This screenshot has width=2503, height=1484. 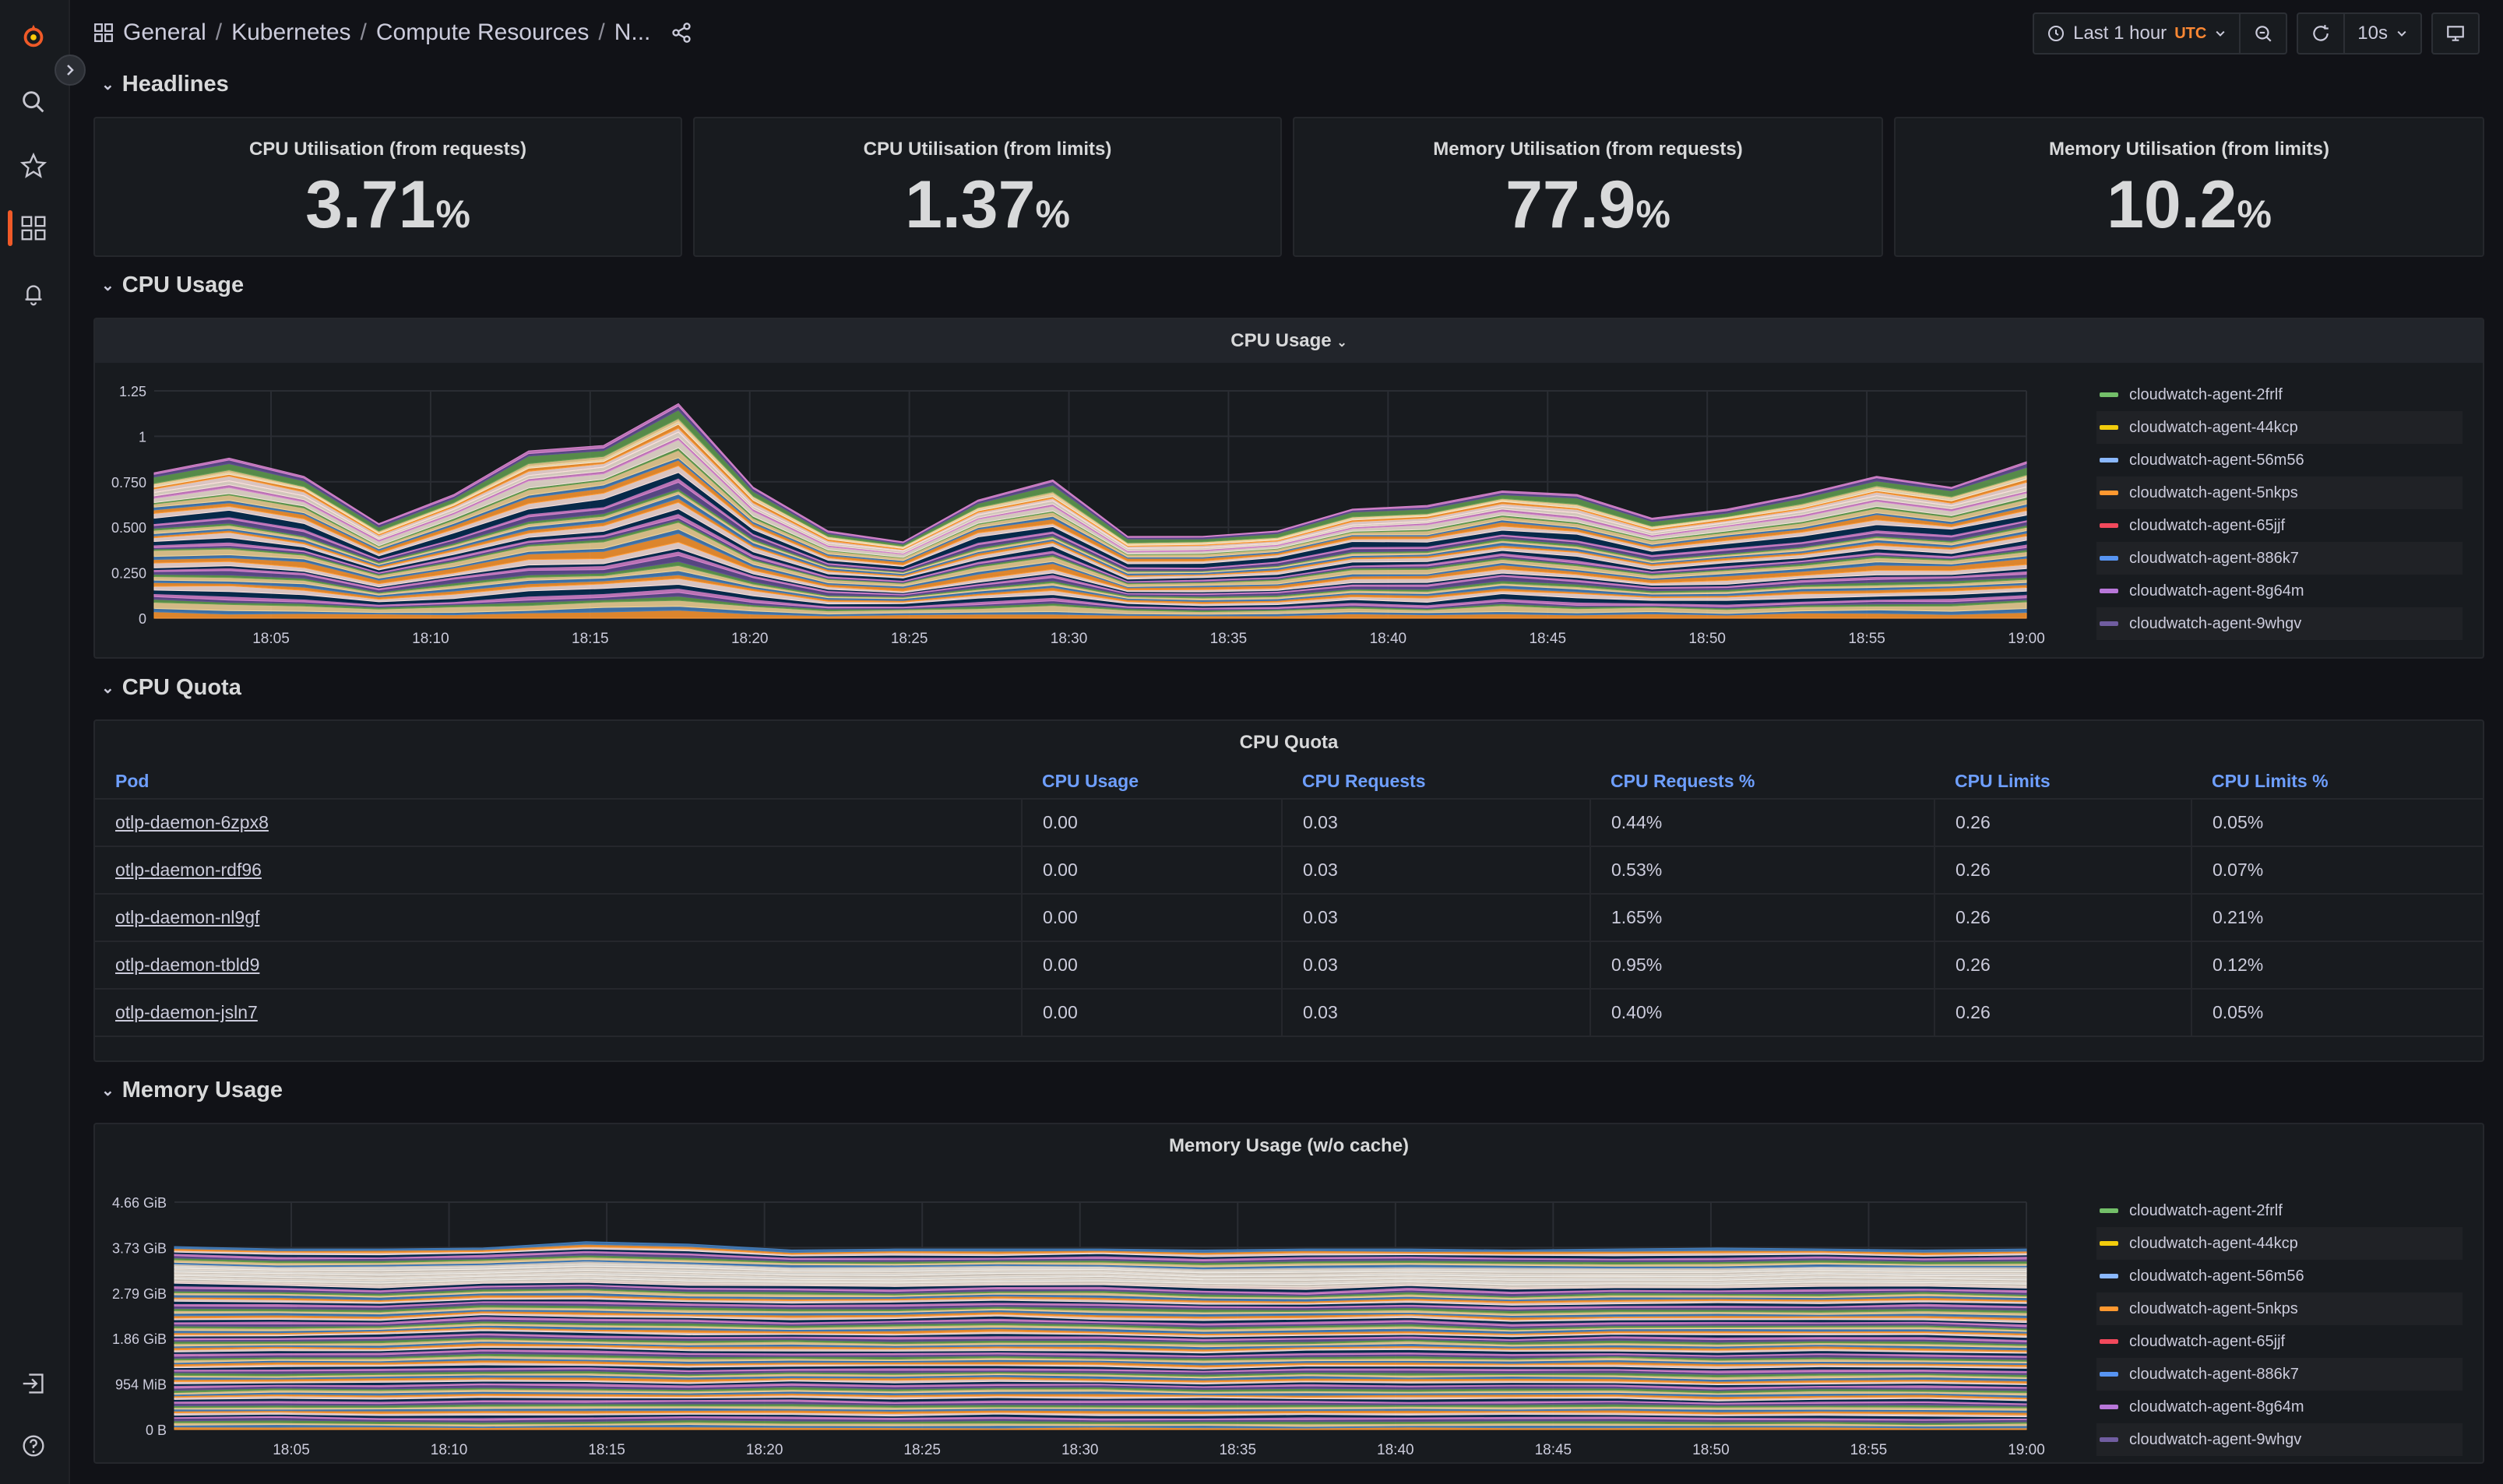 I want to click on table-row: otlp-daemon-nl9gf 0.00 0.03 1.65% 0.26 0.21%, so click(x=1289, y=918).